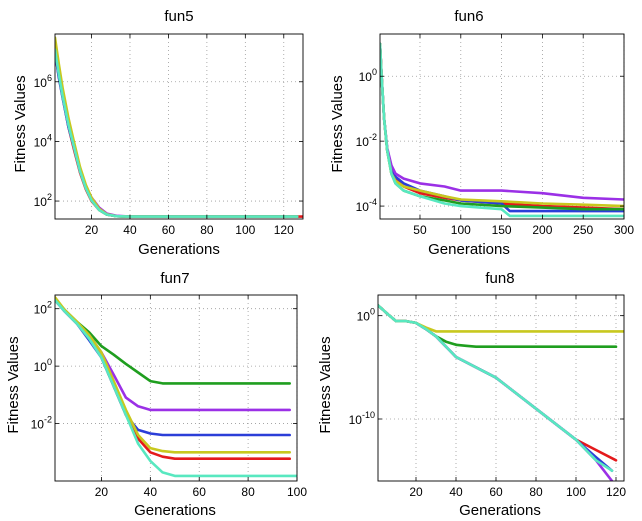  I want to click on x-tick-label: 150, so click(502, 230).